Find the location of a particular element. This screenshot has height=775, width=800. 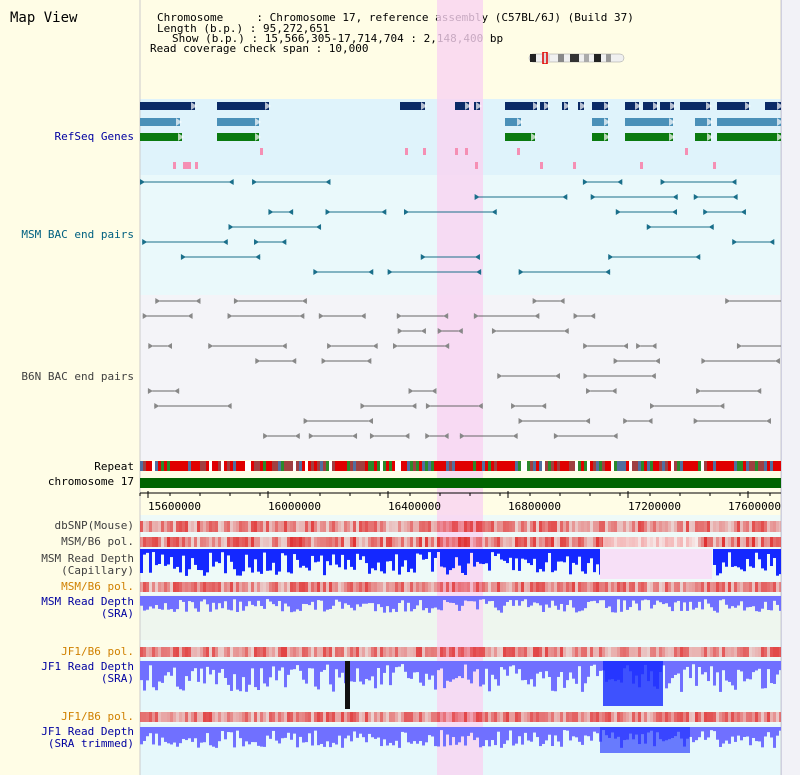

track-label-repeat: Repeat is located at coordinates (114, 466).